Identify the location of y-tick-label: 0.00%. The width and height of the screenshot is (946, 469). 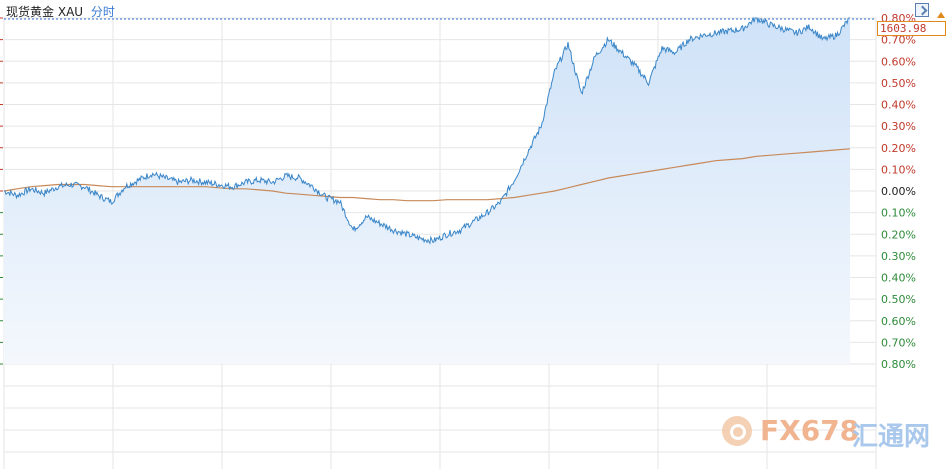
(898, 191).